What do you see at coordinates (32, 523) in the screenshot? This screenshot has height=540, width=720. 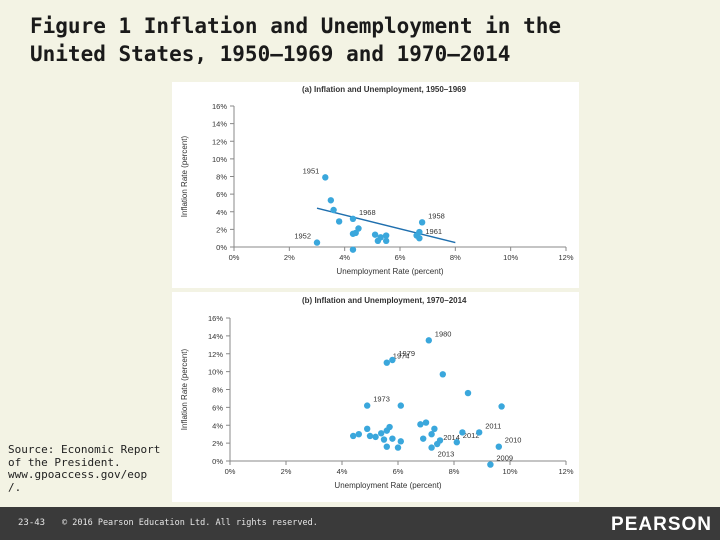 I see `page-number: 23-43` at bounding box center [32, 523].